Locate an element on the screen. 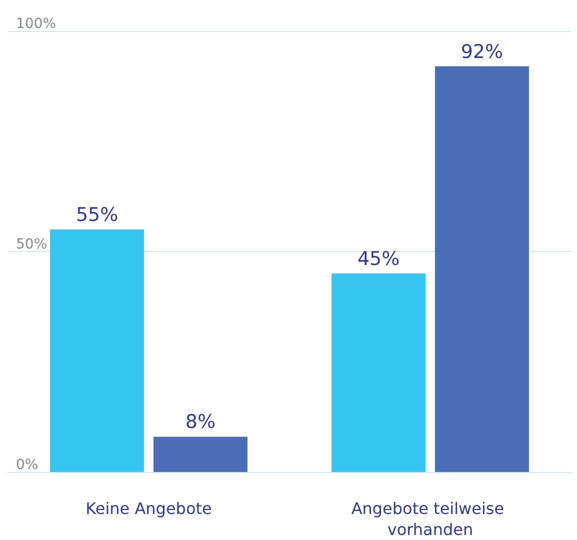  x-tick-label: Keine Angebote is located at coordinates (149, 508).